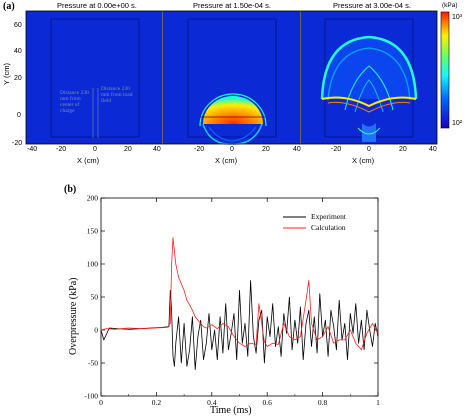  What do you see at coordinates (297, 149) in the screenshot?
I see `x-tick-2e: 40` at bounding box center [297, 149].